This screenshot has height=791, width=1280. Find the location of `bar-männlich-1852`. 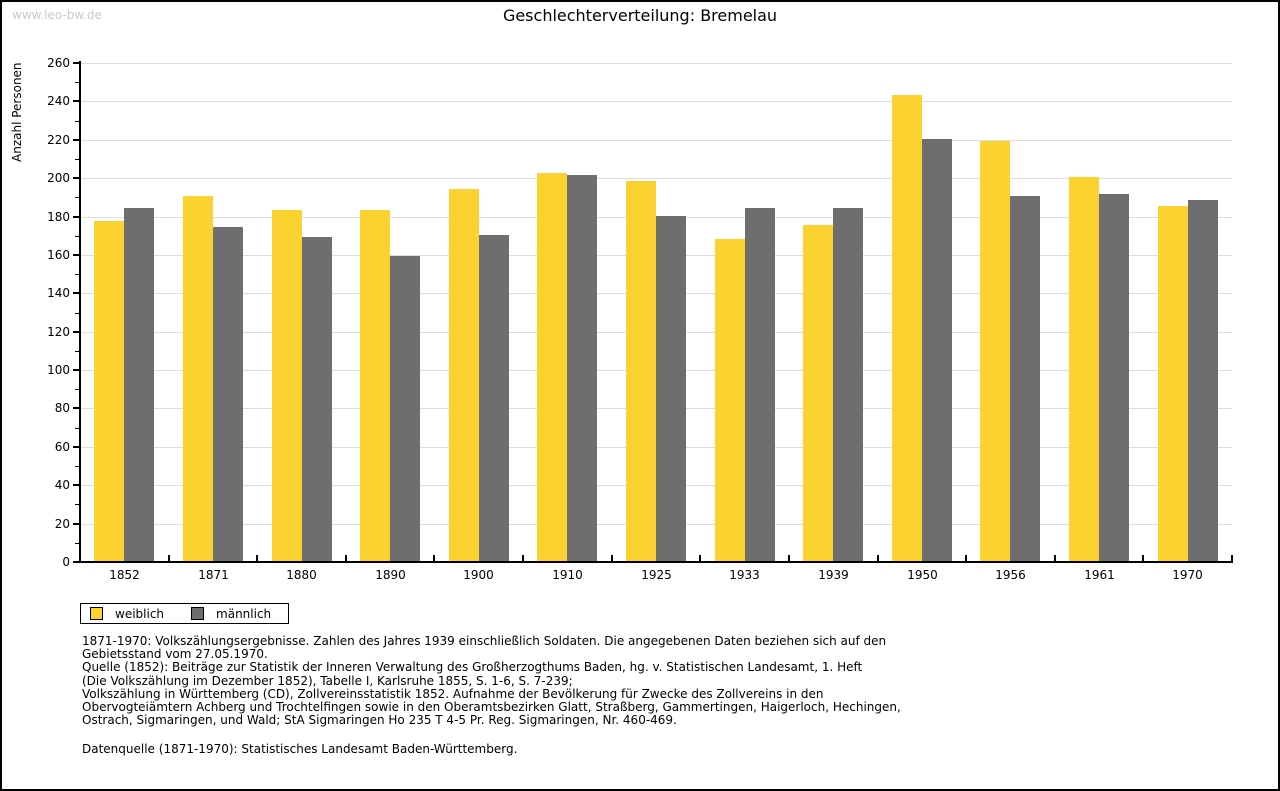

bar-männlich-1852 is located at coordinates (139, 384).